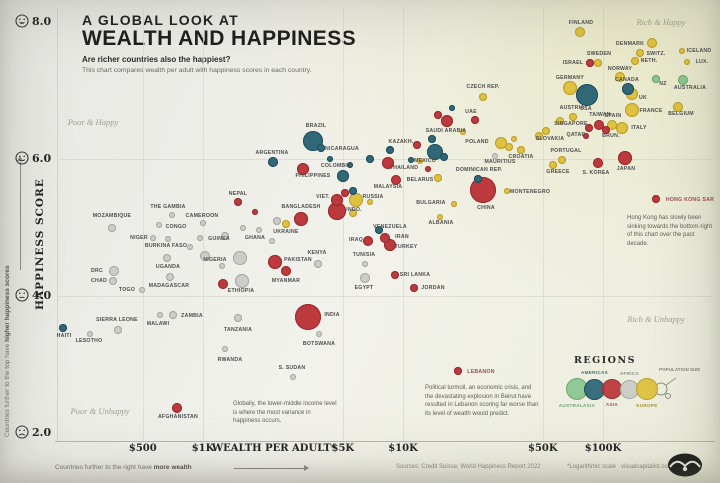 The height and width of the screenshot is (483, 720). Describe the element at coordinates (457, 371) in the screenshot. I see `data-point-lebanon` at that location.